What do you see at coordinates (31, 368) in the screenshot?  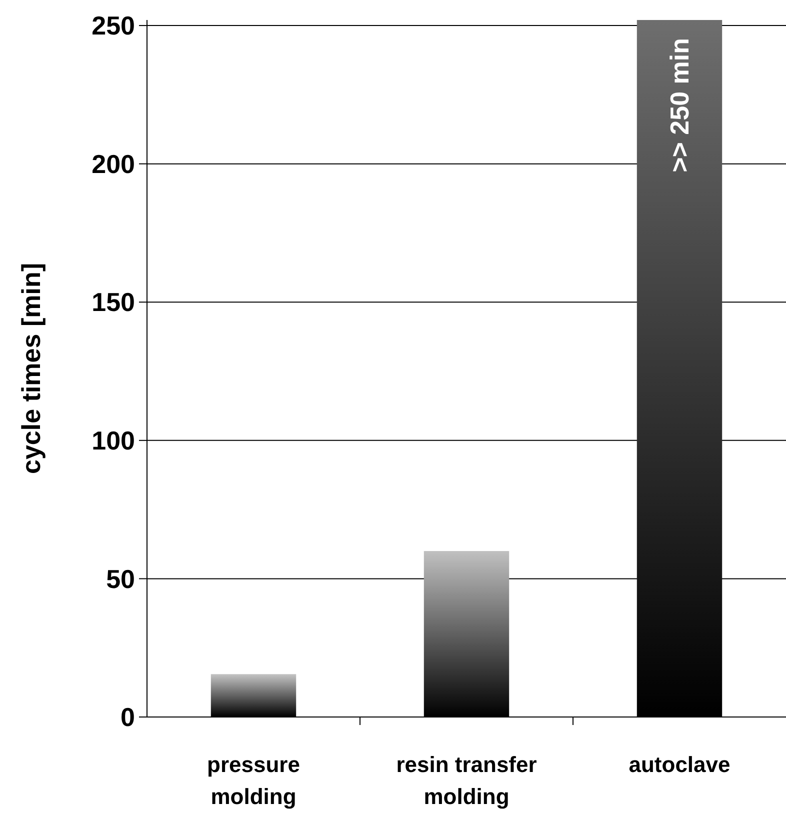 I see `y-axis-title: cycle times [min]` at bounding box center [31, 368].